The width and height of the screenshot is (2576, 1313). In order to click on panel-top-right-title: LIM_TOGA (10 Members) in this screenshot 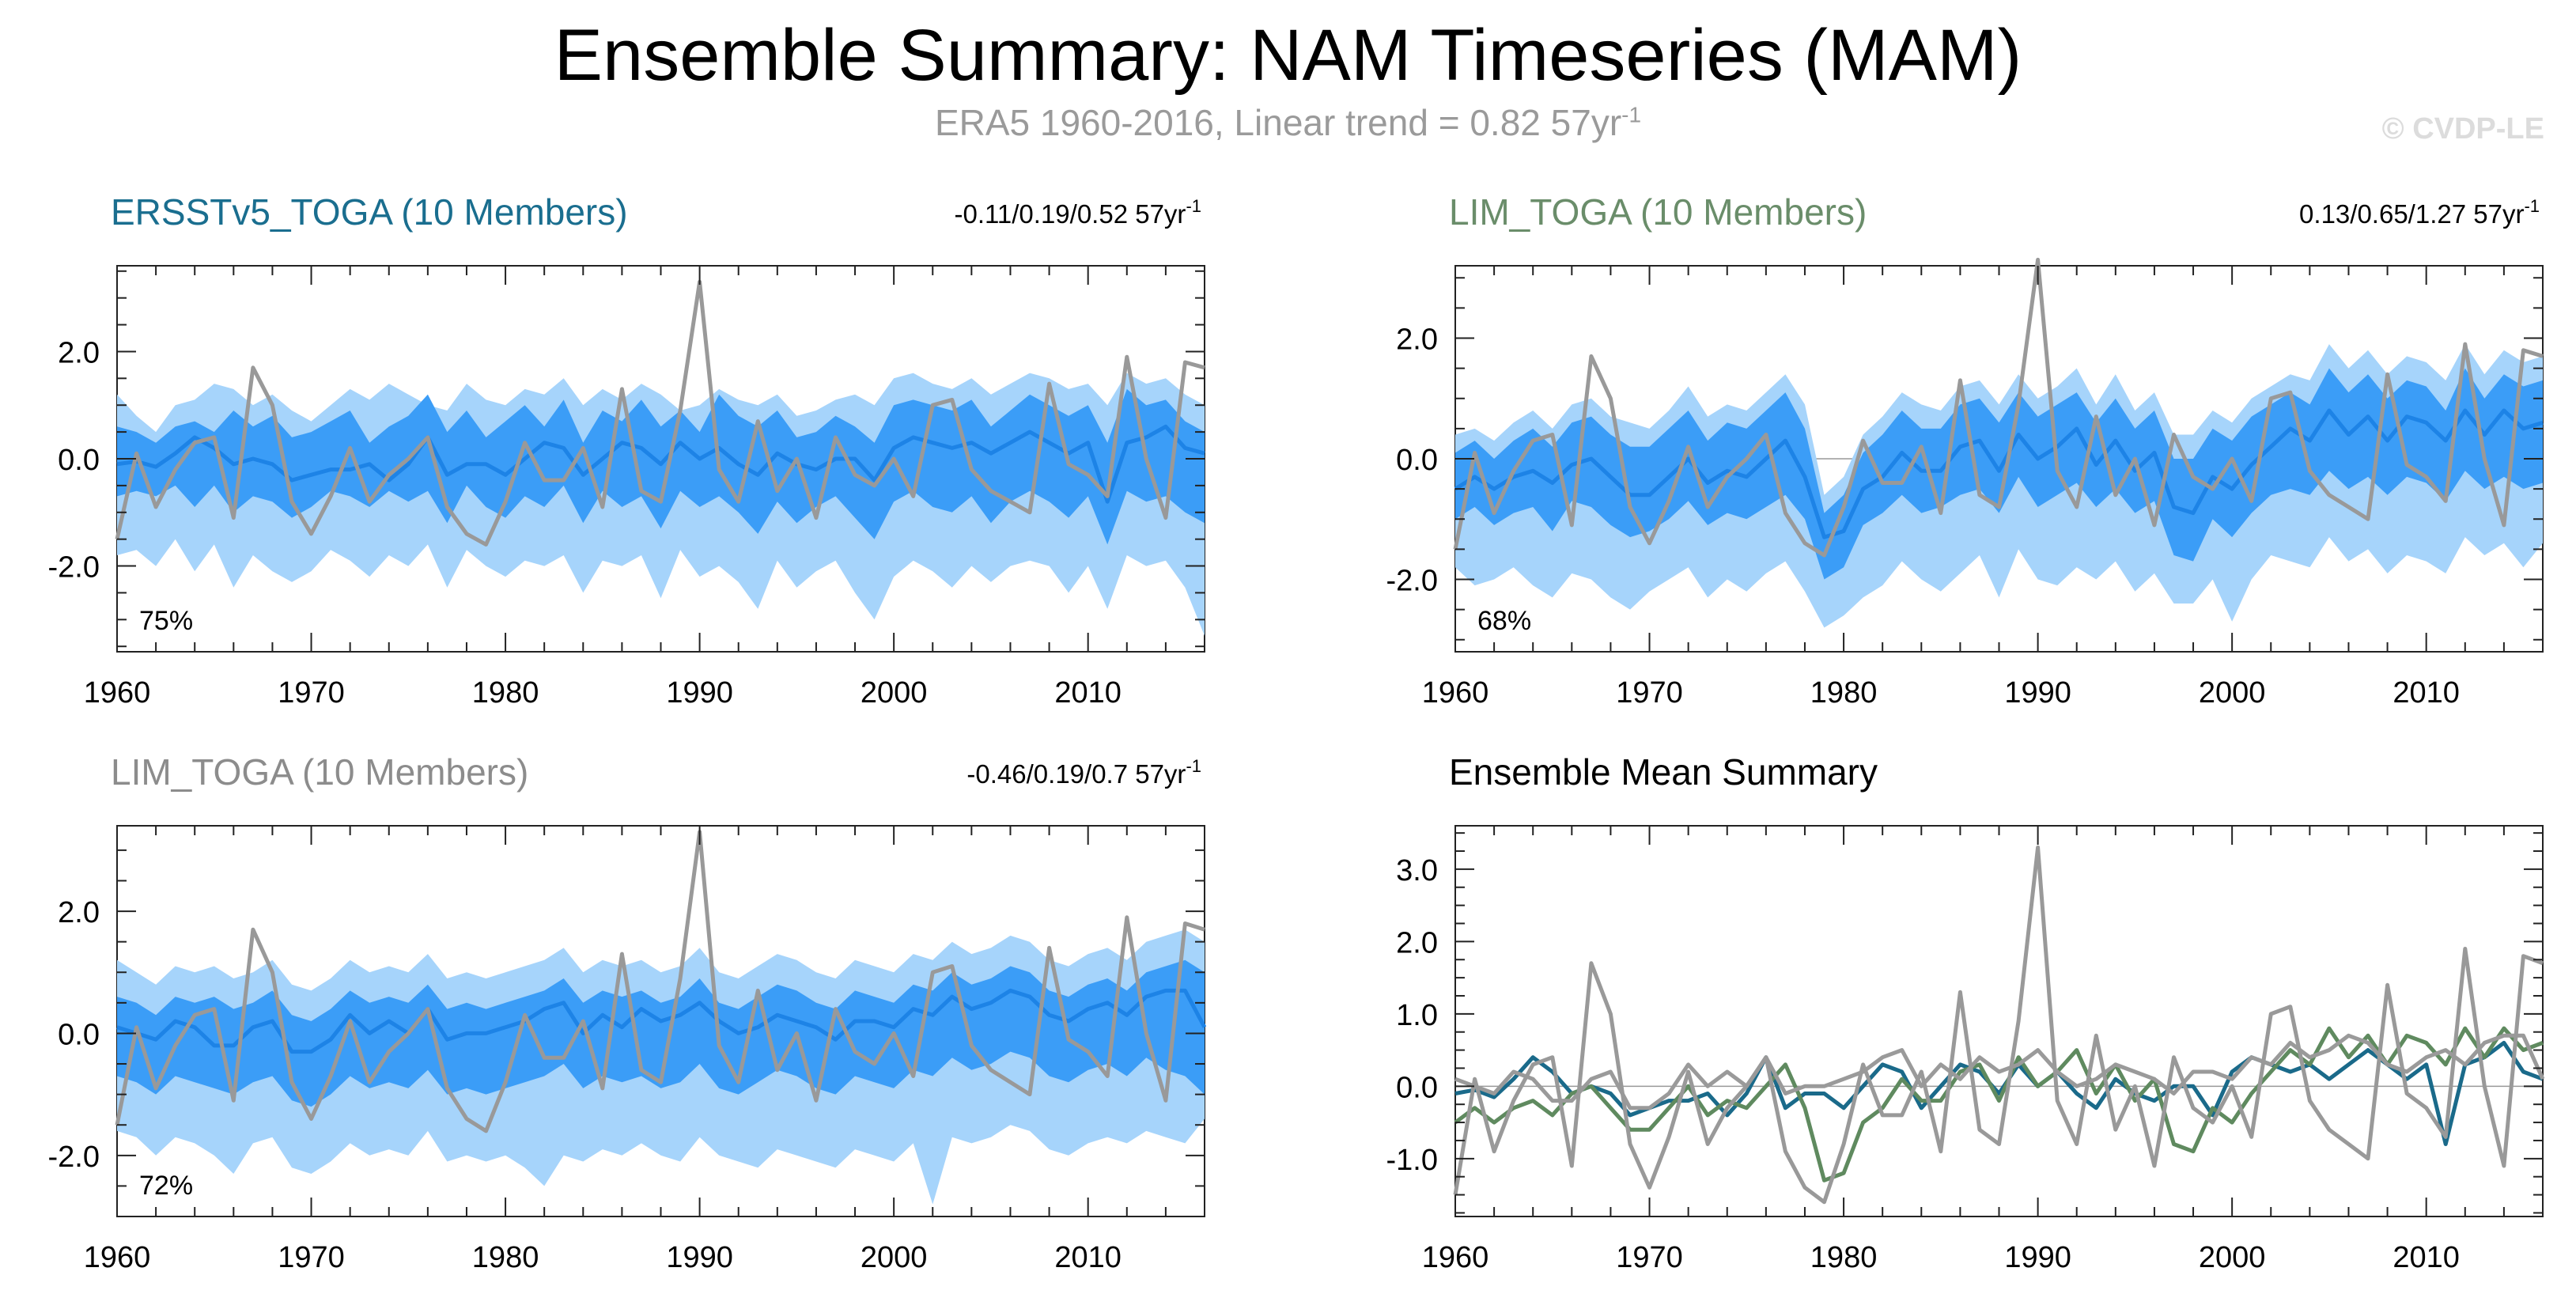, I will do `click(1658, 212)`.